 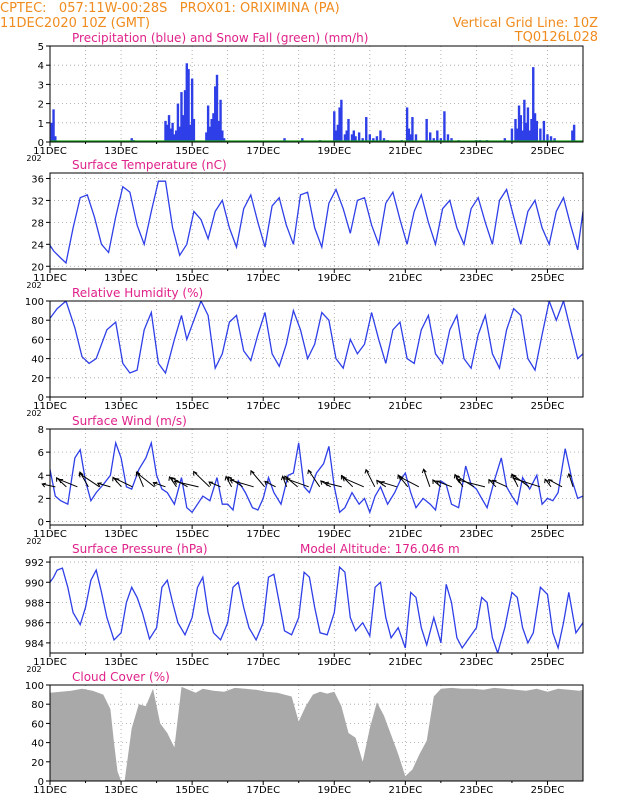 I want to click on y-tick-label: 8, so click(x=41, y=430).